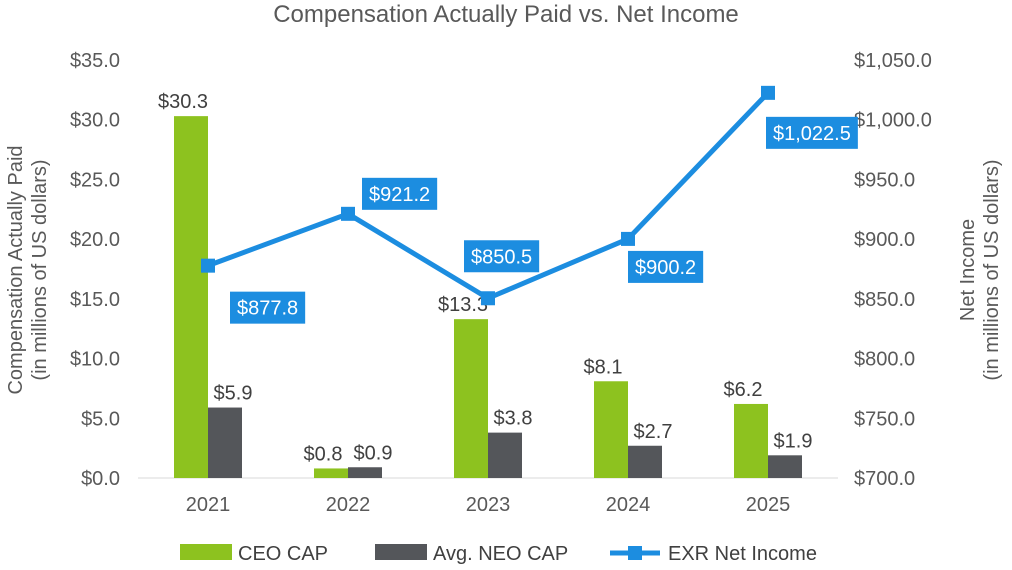 The height and width of the screenshot is (570, 1012). I want to click on x-tick-label: 2022, so click(348, 505).